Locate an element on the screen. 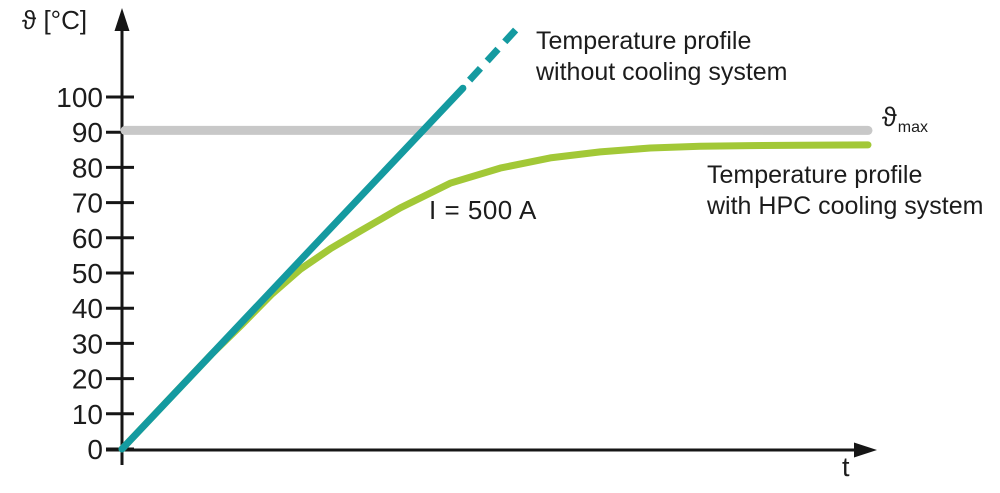 This screenshot has width=1000, height=493. theta-max-subscript: max is located at coordinates (912, 127).